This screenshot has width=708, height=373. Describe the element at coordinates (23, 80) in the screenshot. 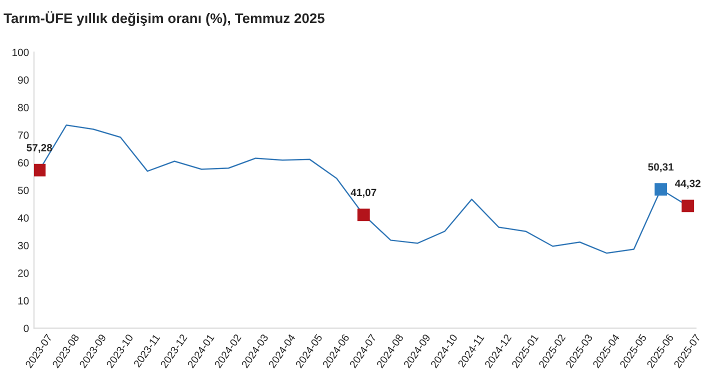

I see `y-tick-label: 90` at that location.